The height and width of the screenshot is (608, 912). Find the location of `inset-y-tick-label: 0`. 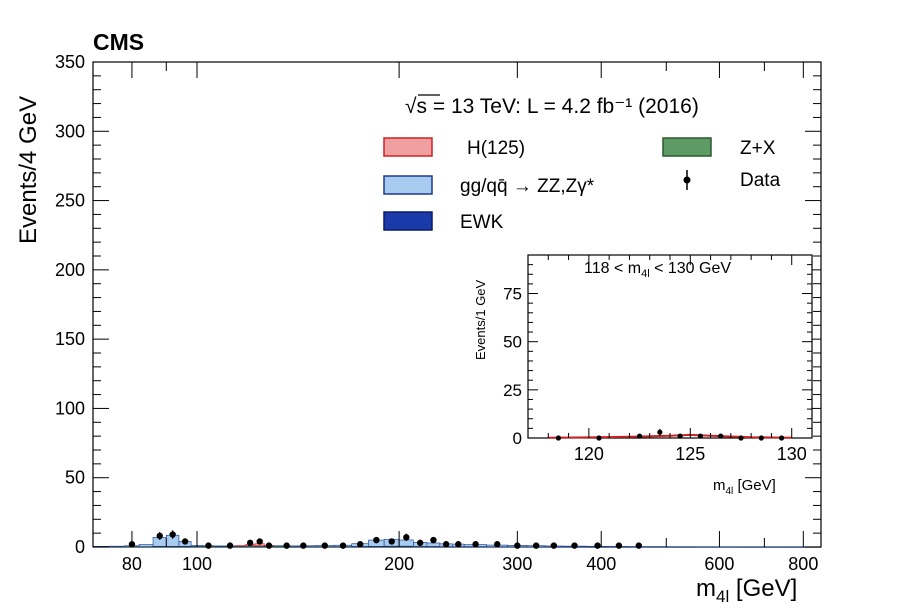

inset-y-tick-label: 0 is located at coordinates (517, 438).